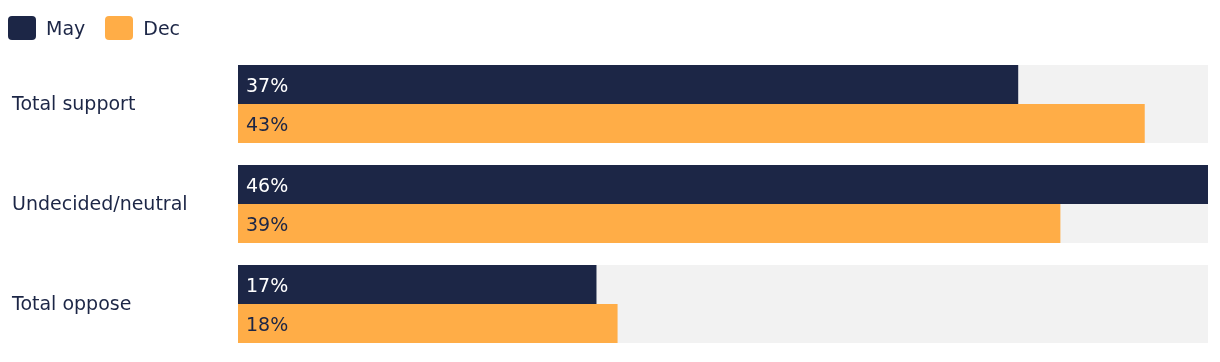  Describe the element at coordinates (162, 28) in the screenshot. I see `legend-label: Dec` at that location.